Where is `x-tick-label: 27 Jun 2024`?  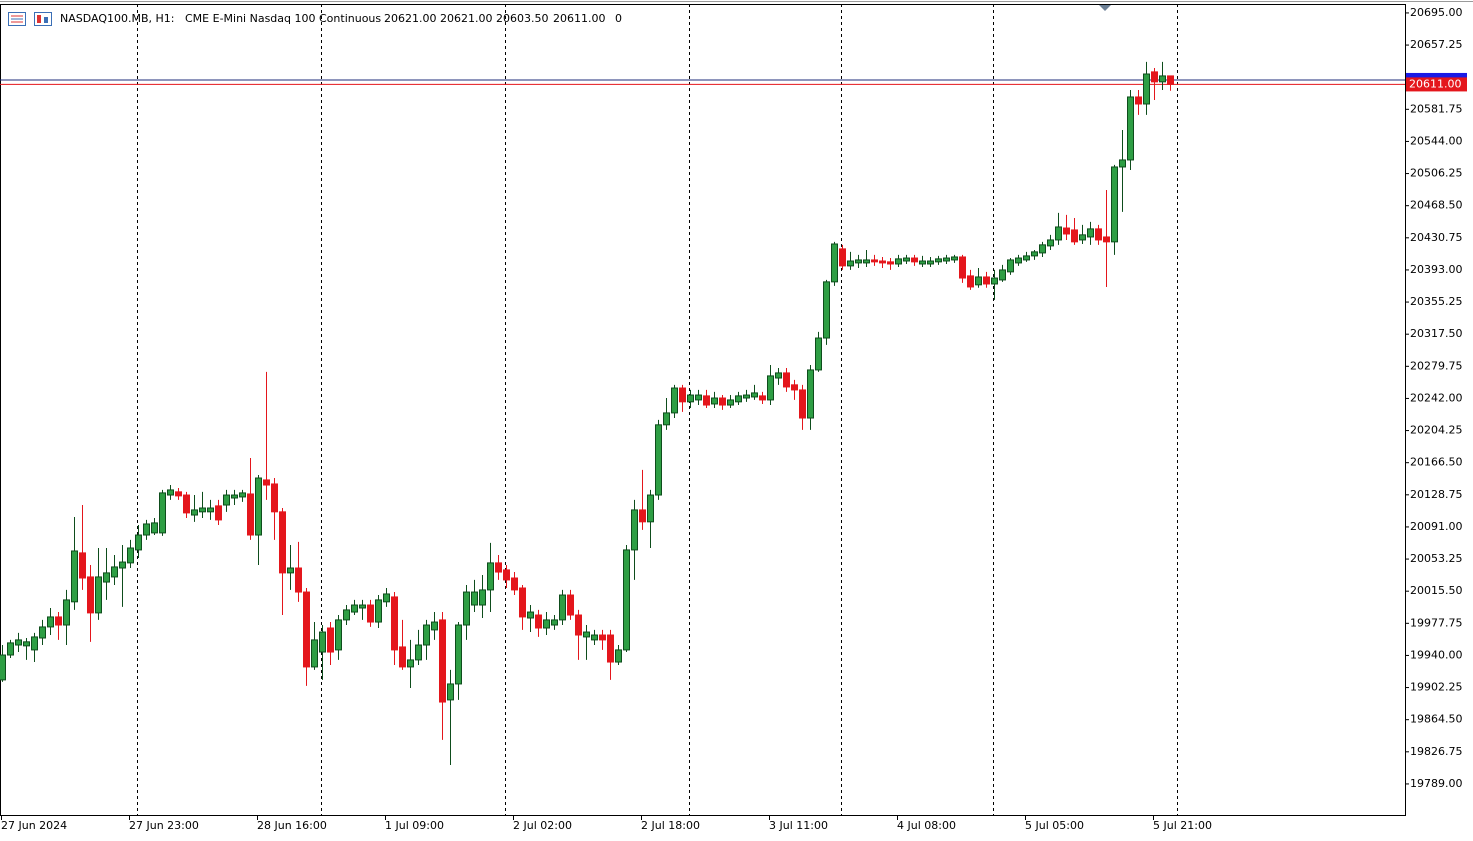
x-tick-label: 27 Jun 2024 is located at coordinates (34, 825).